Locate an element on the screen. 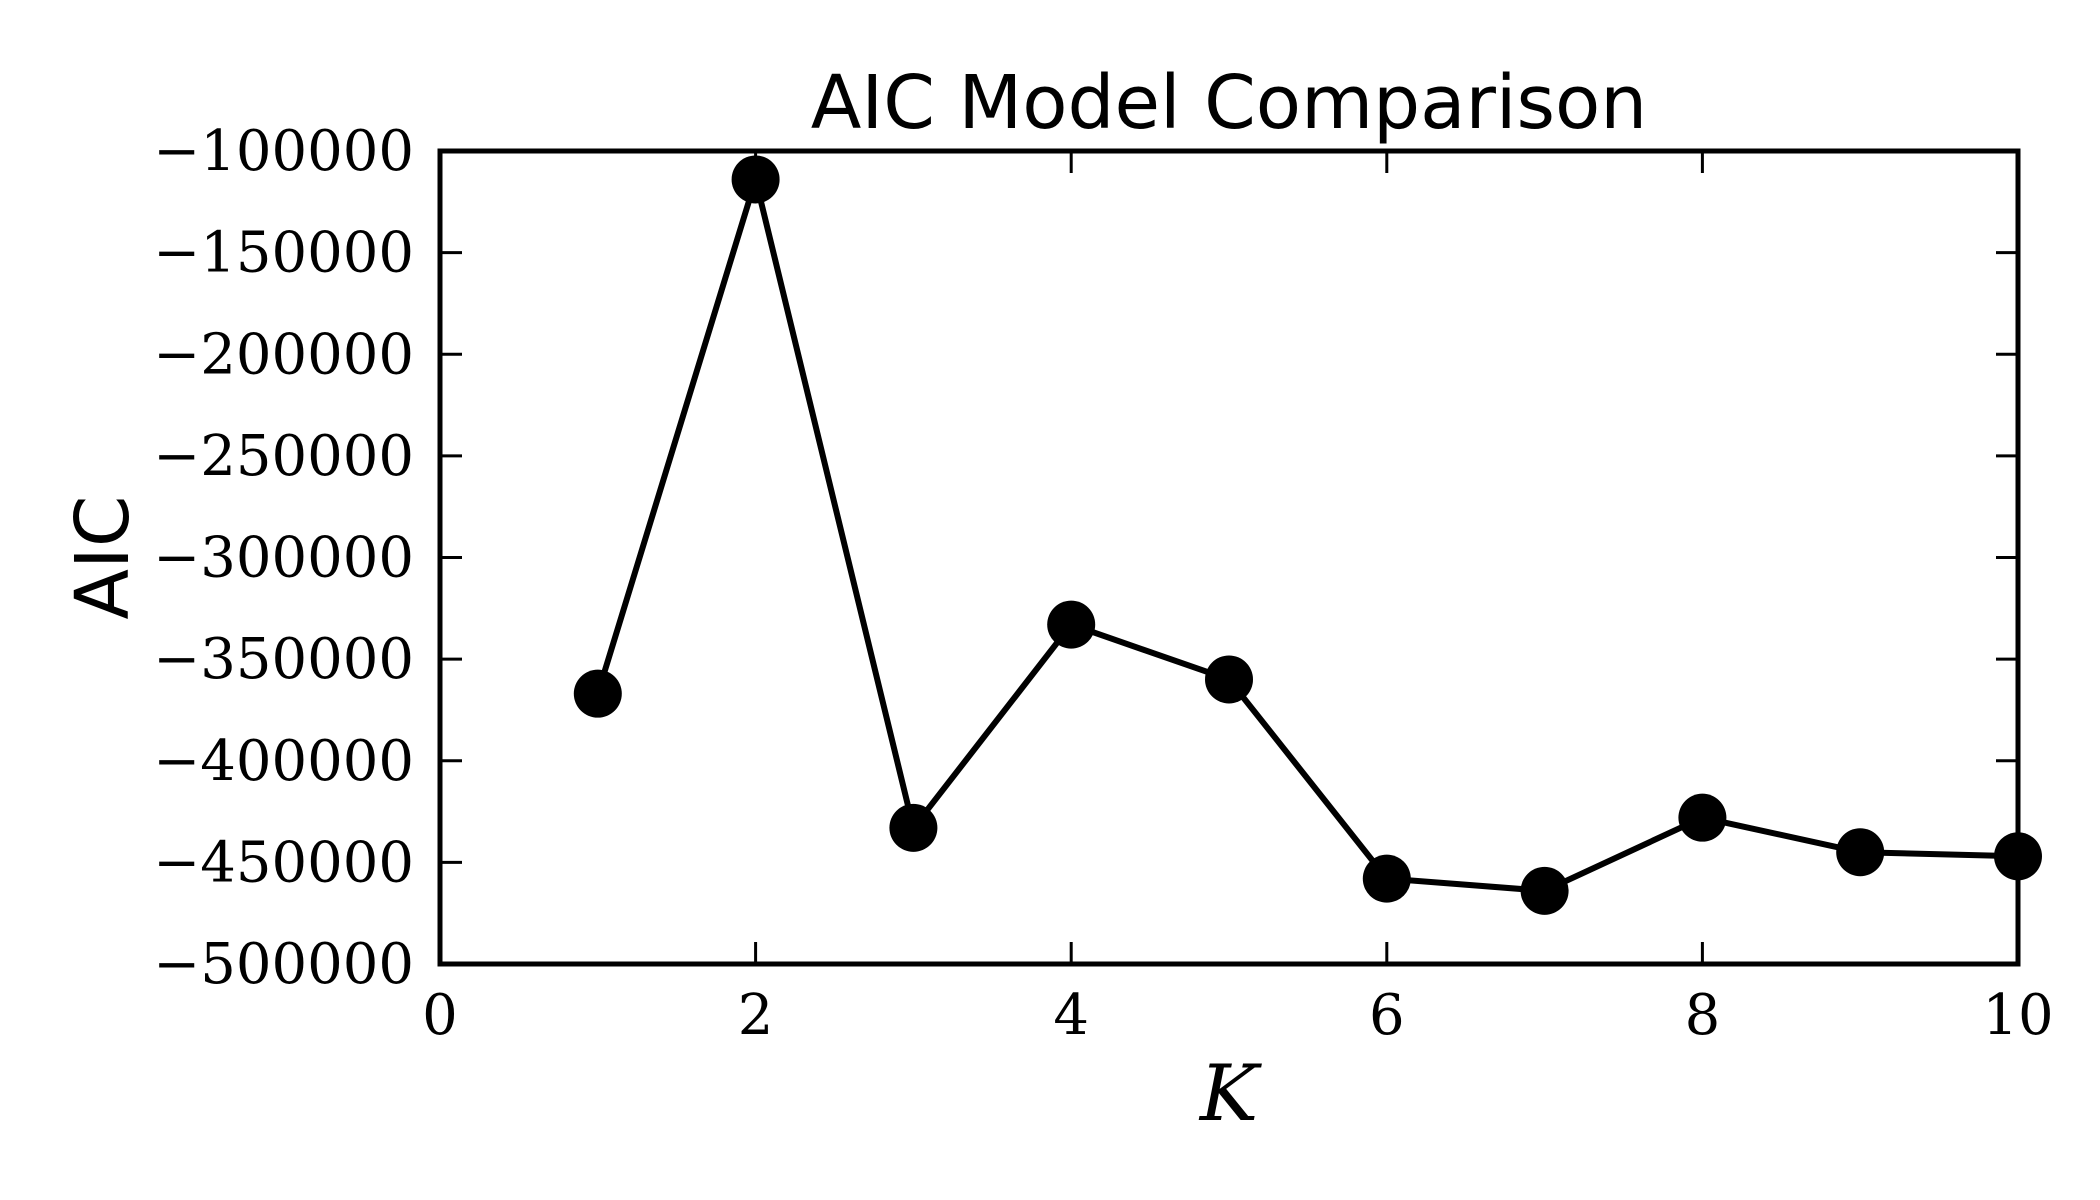  chart-title: AIC Model Comparison is located at coordinates (1229, 103).